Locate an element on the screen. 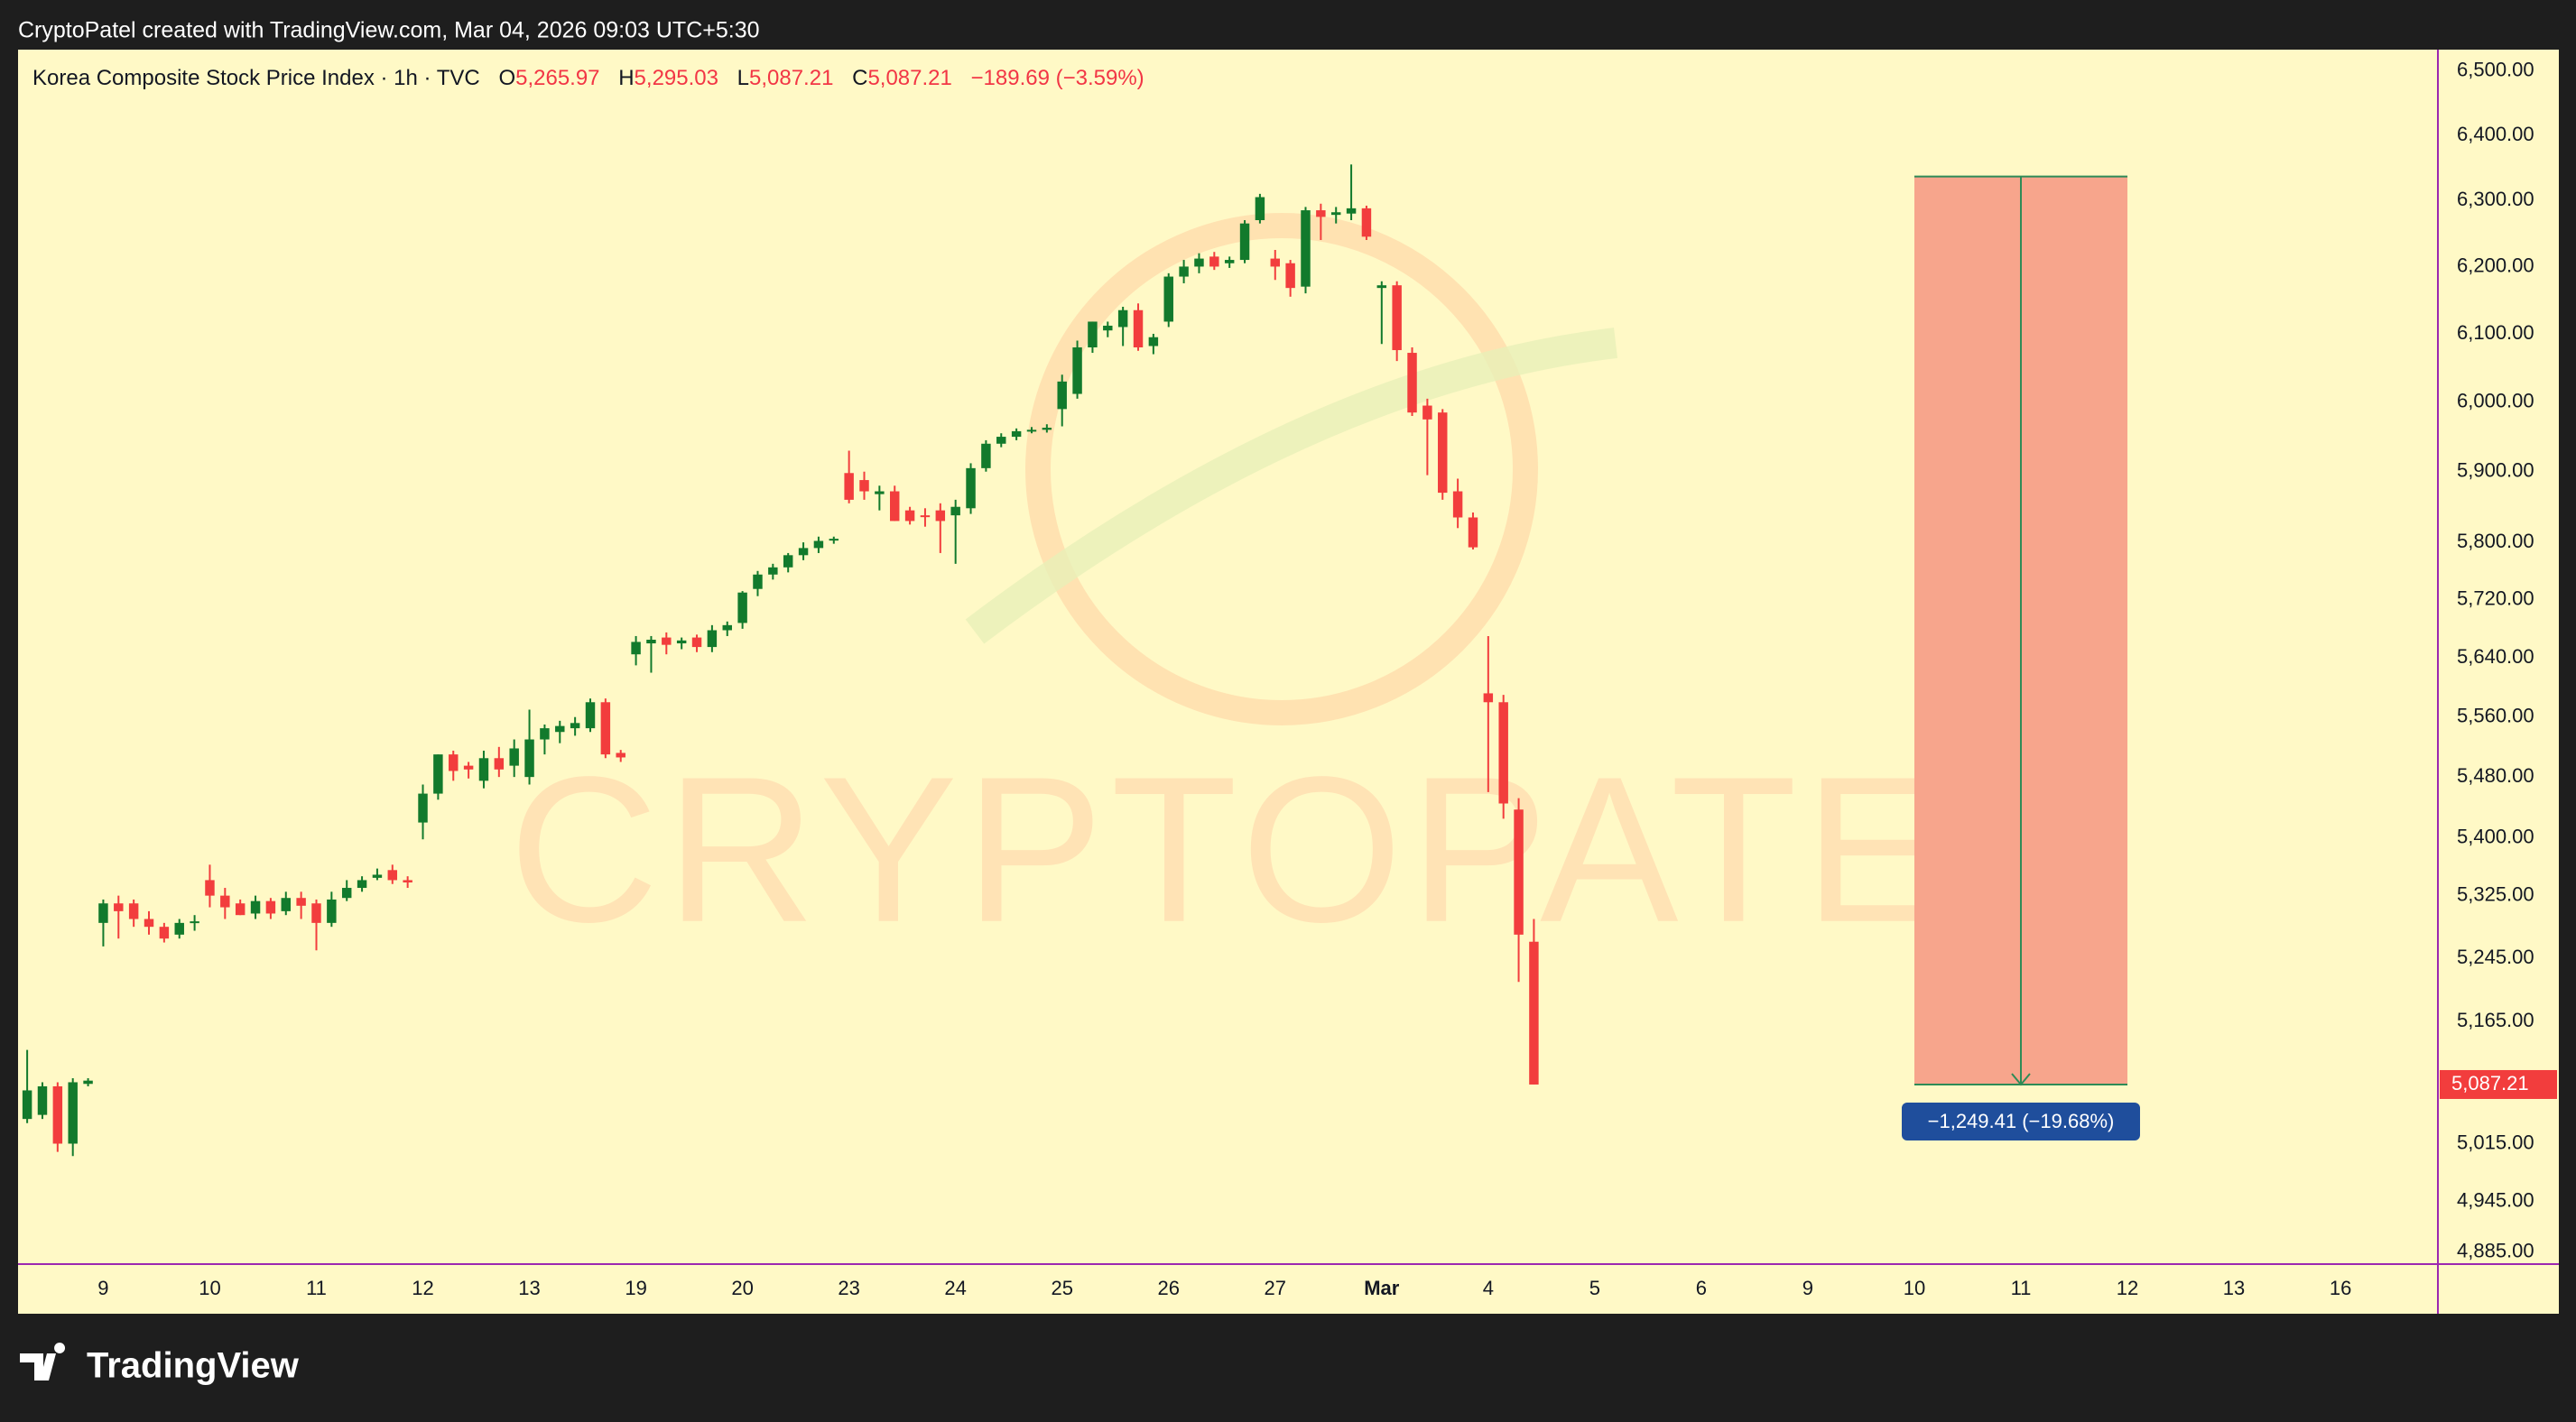  y-tick-label: 6,400.00 is located at coordinates (2495, 134).